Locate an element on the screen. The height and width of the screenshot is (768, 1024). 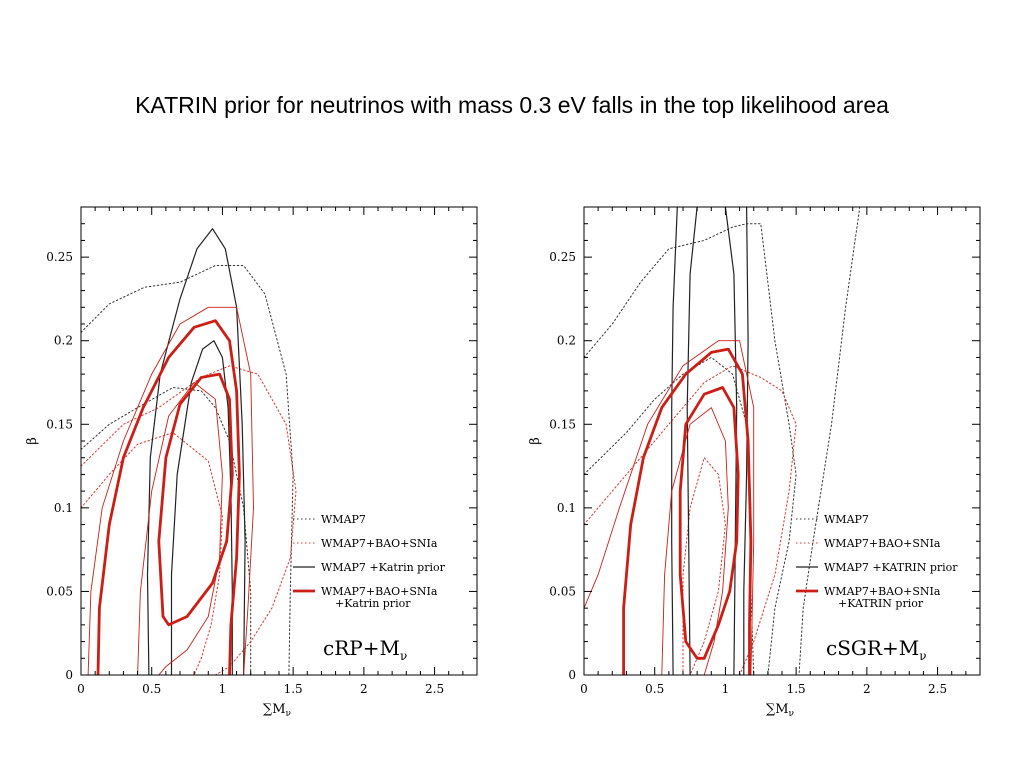
model-label: cSGR+Mν is located at coordinates (876, 649).